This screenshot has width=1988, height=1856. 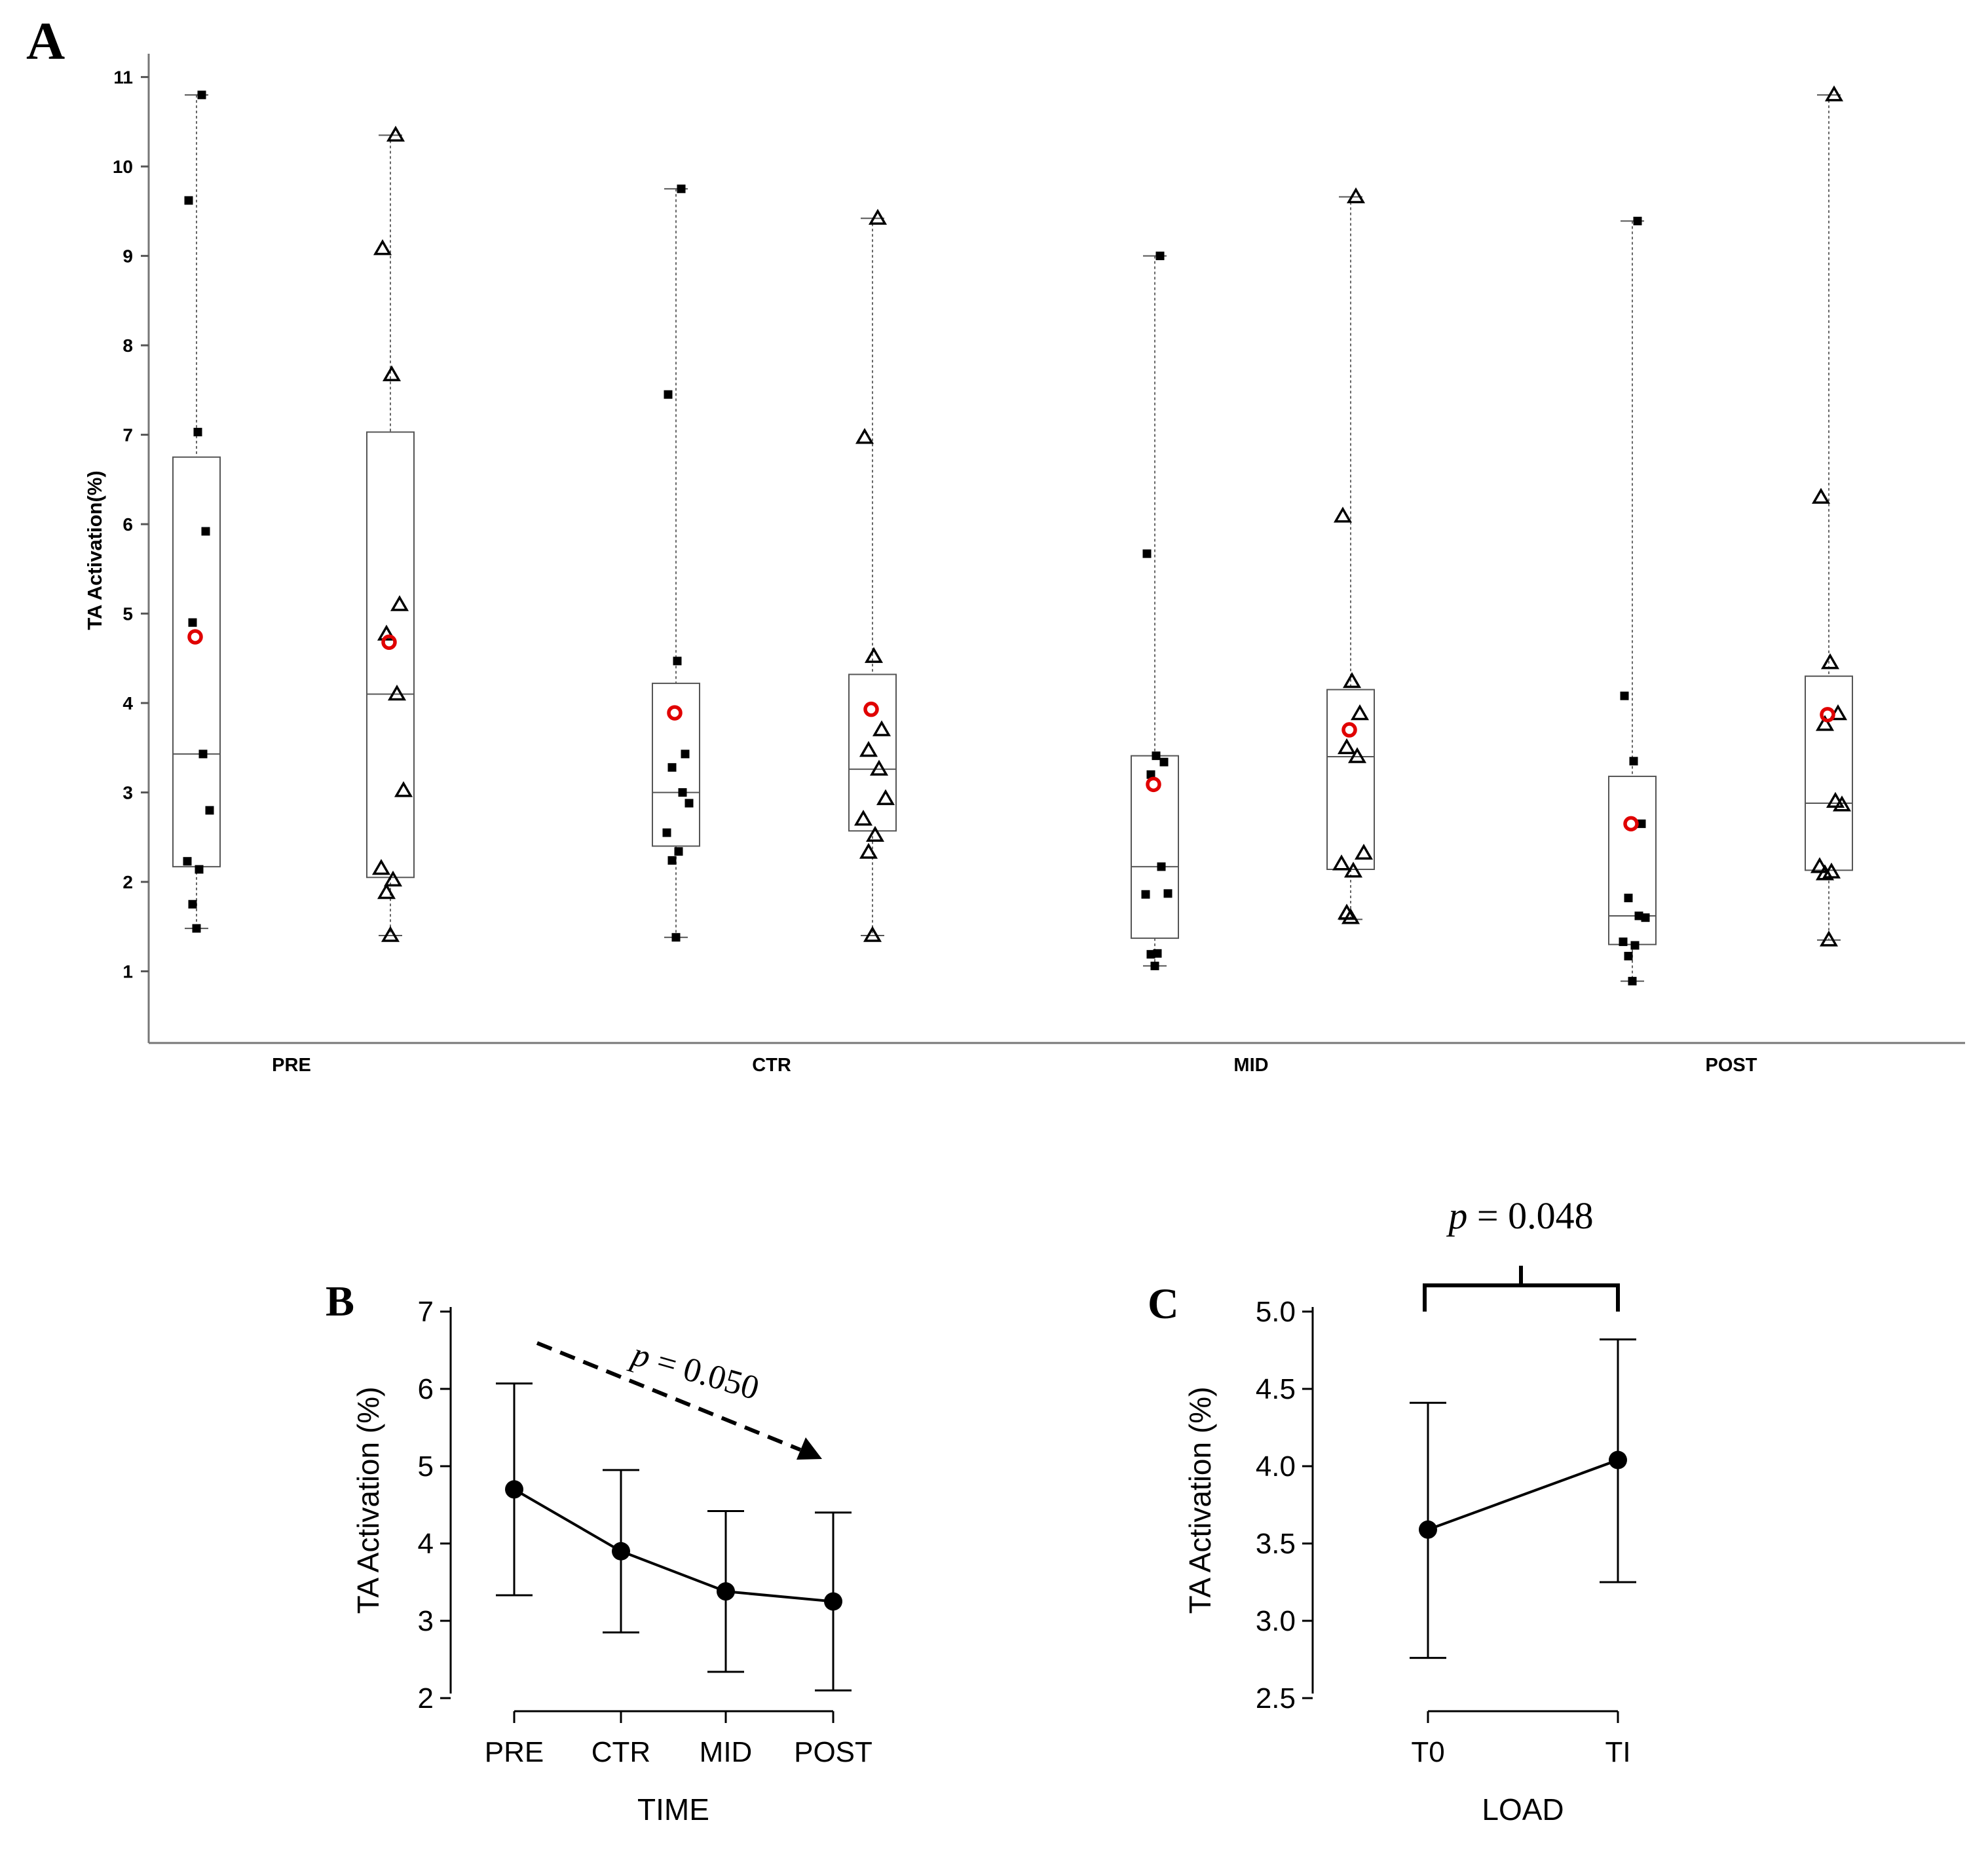 What do you see at coordinates (94, 550) in the screenshot?
I see `panel-a-y-axis-label: TA Activation(%)` at bounding box center [94, 550].